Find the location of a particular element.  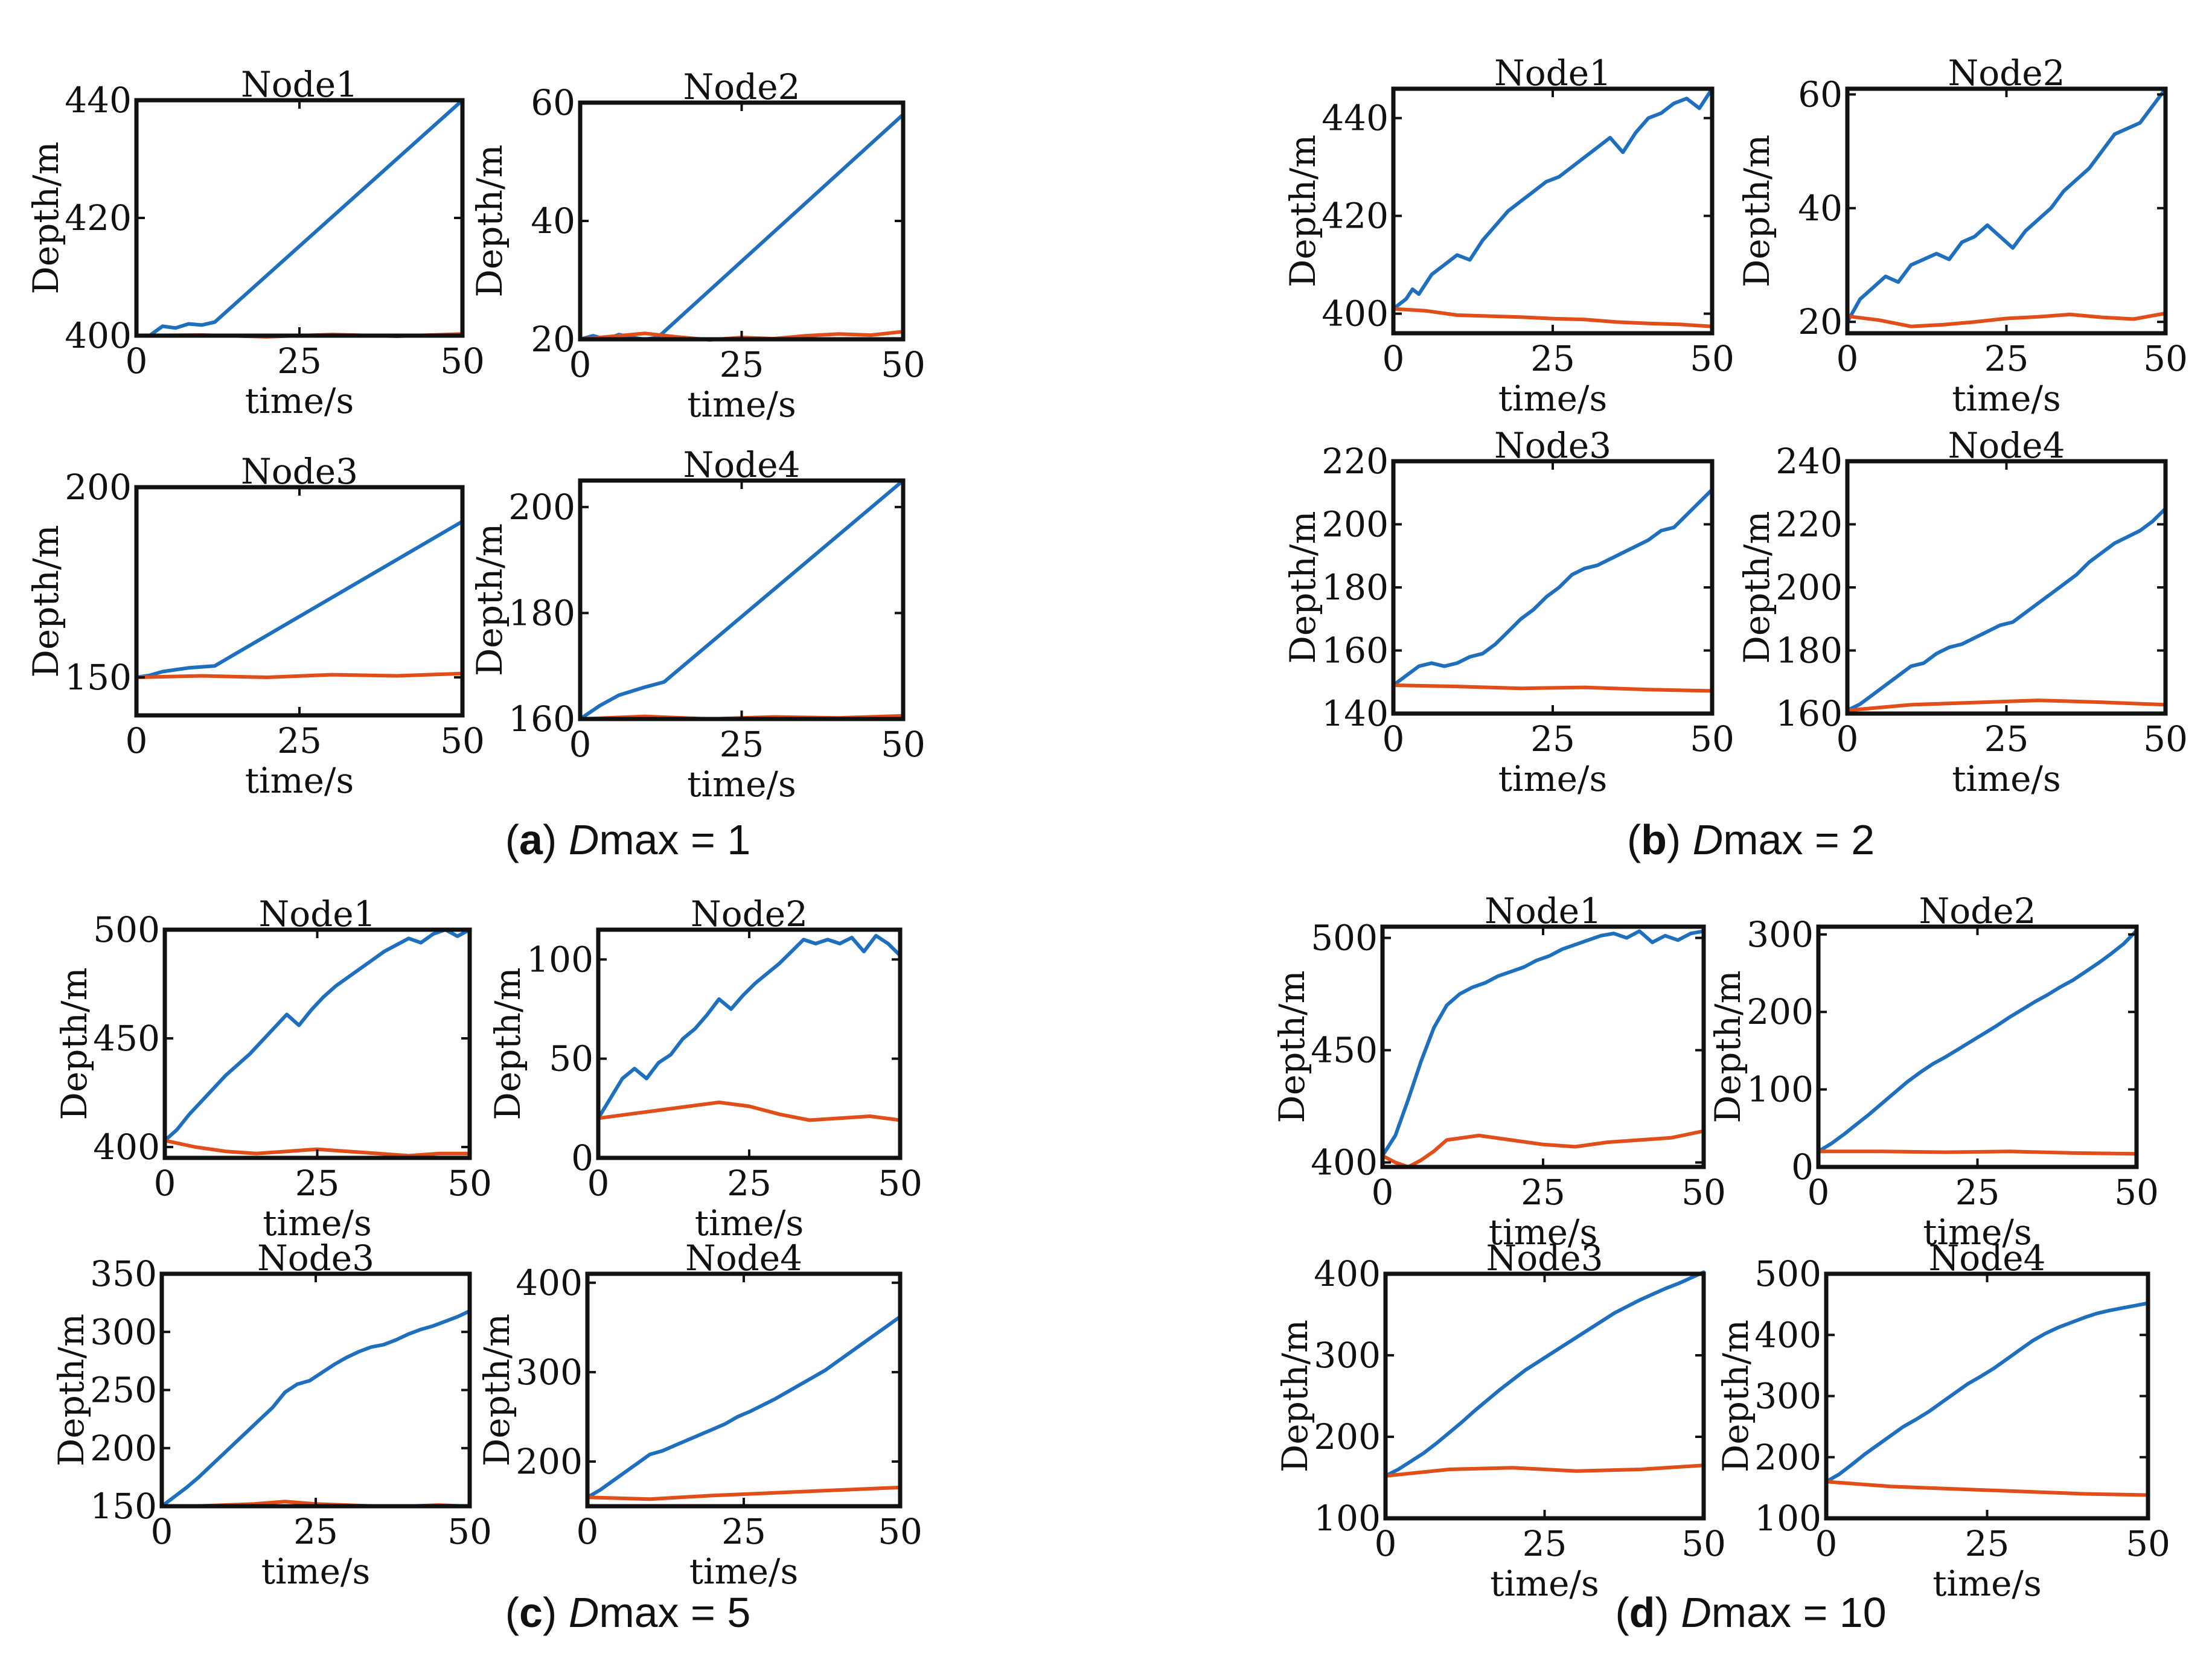

y-tick-label: 40 is located at coordinates (553, 220).